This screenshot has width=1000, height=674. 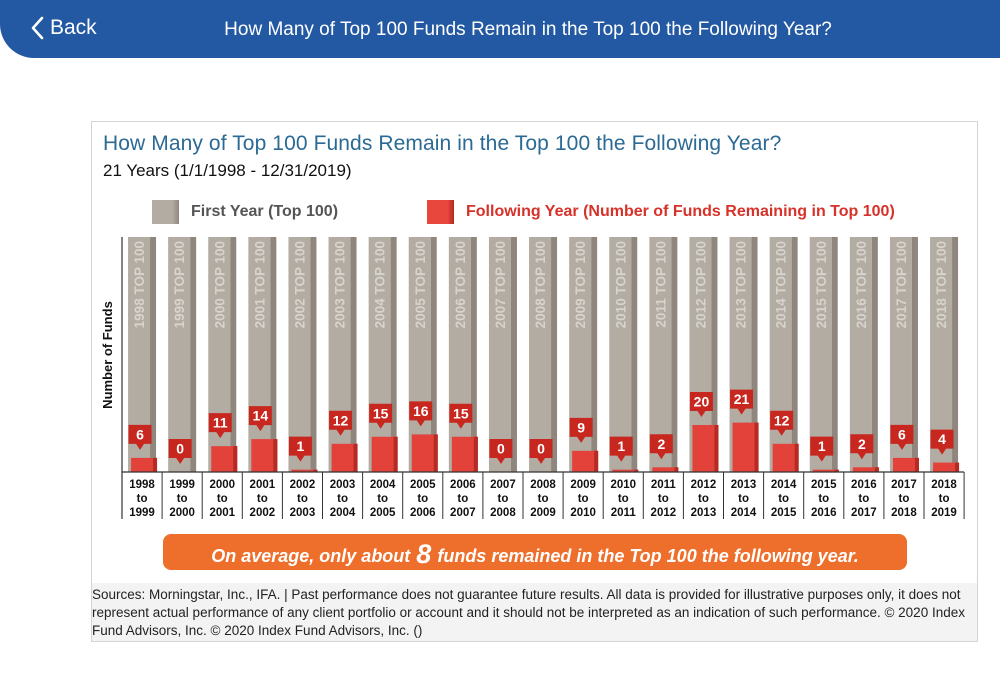 I want to click on first-year-bar-label: 1999 TOP 100, so click(x=179, y=284).